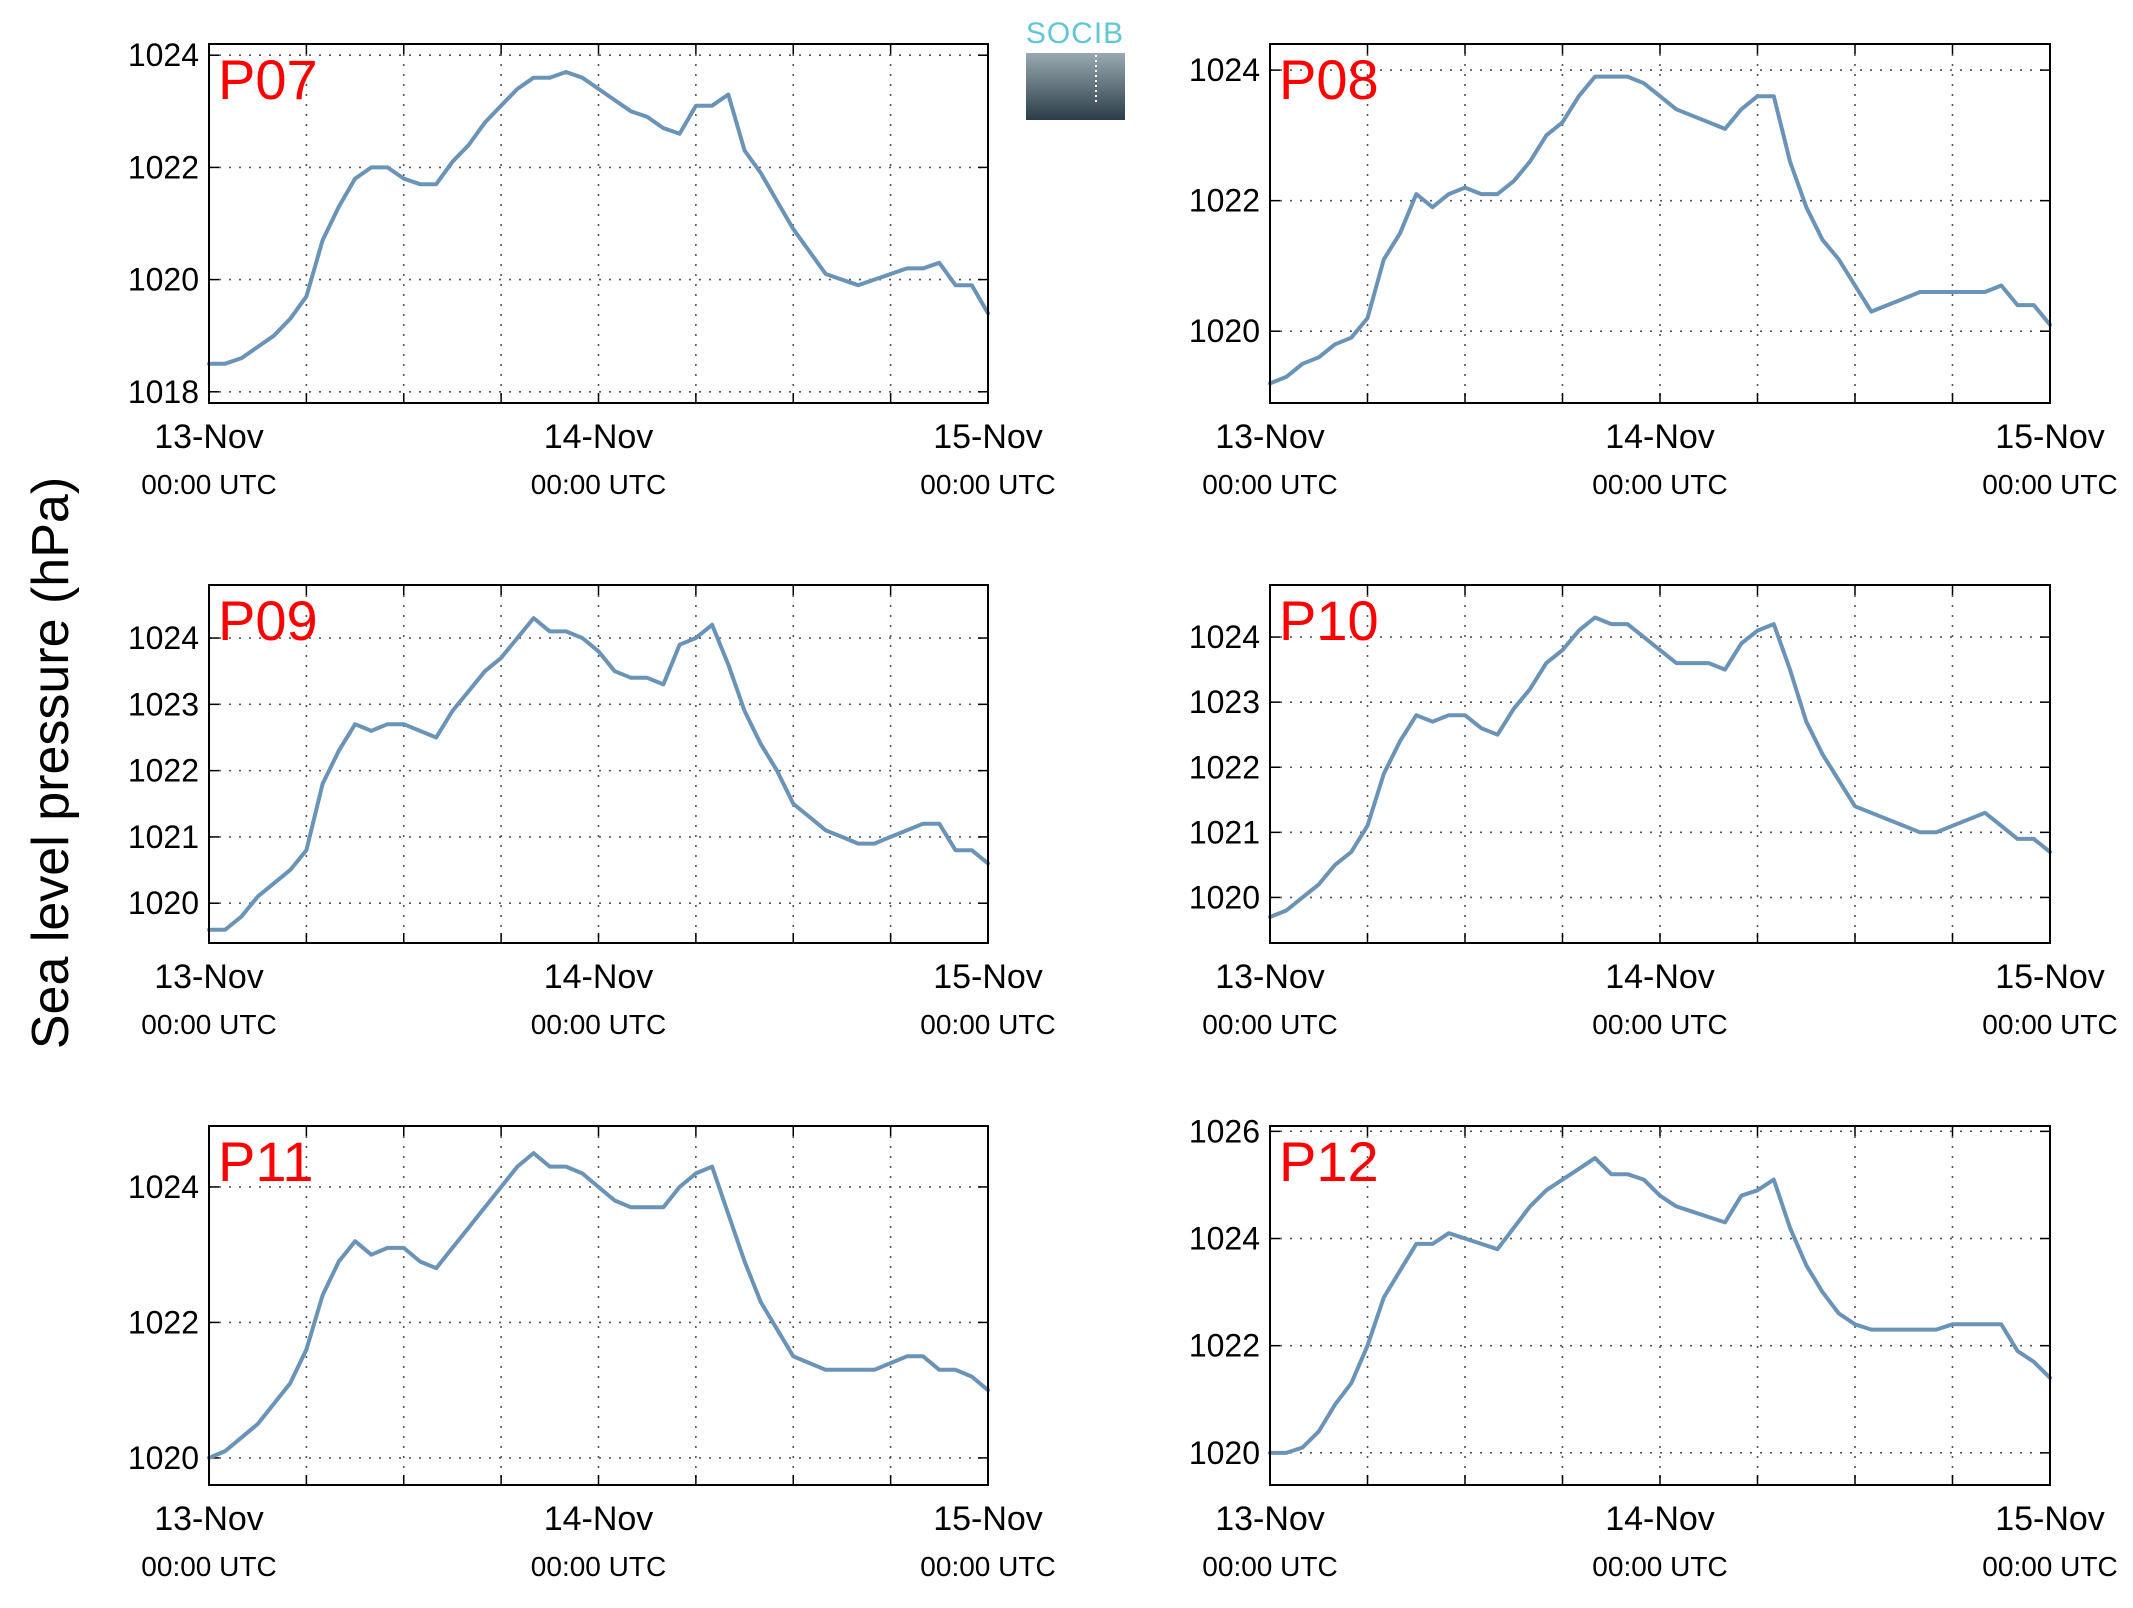 This screenshot has width=2133, height=1608. Describe the element at coordinates (1224, 897) in the screenshot. I see `y-tick-label-p10: 1020` at that location.